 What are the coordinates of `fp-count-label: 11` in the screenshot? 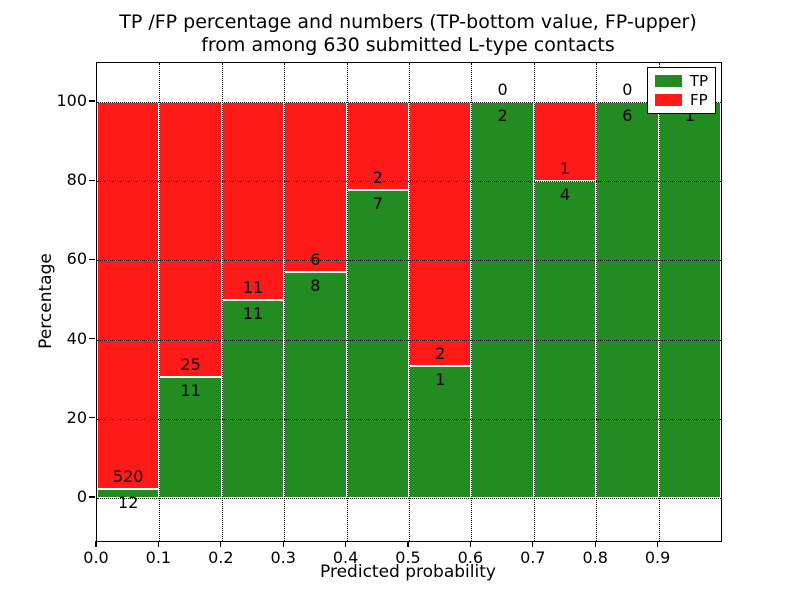 It's located at (253, 287).